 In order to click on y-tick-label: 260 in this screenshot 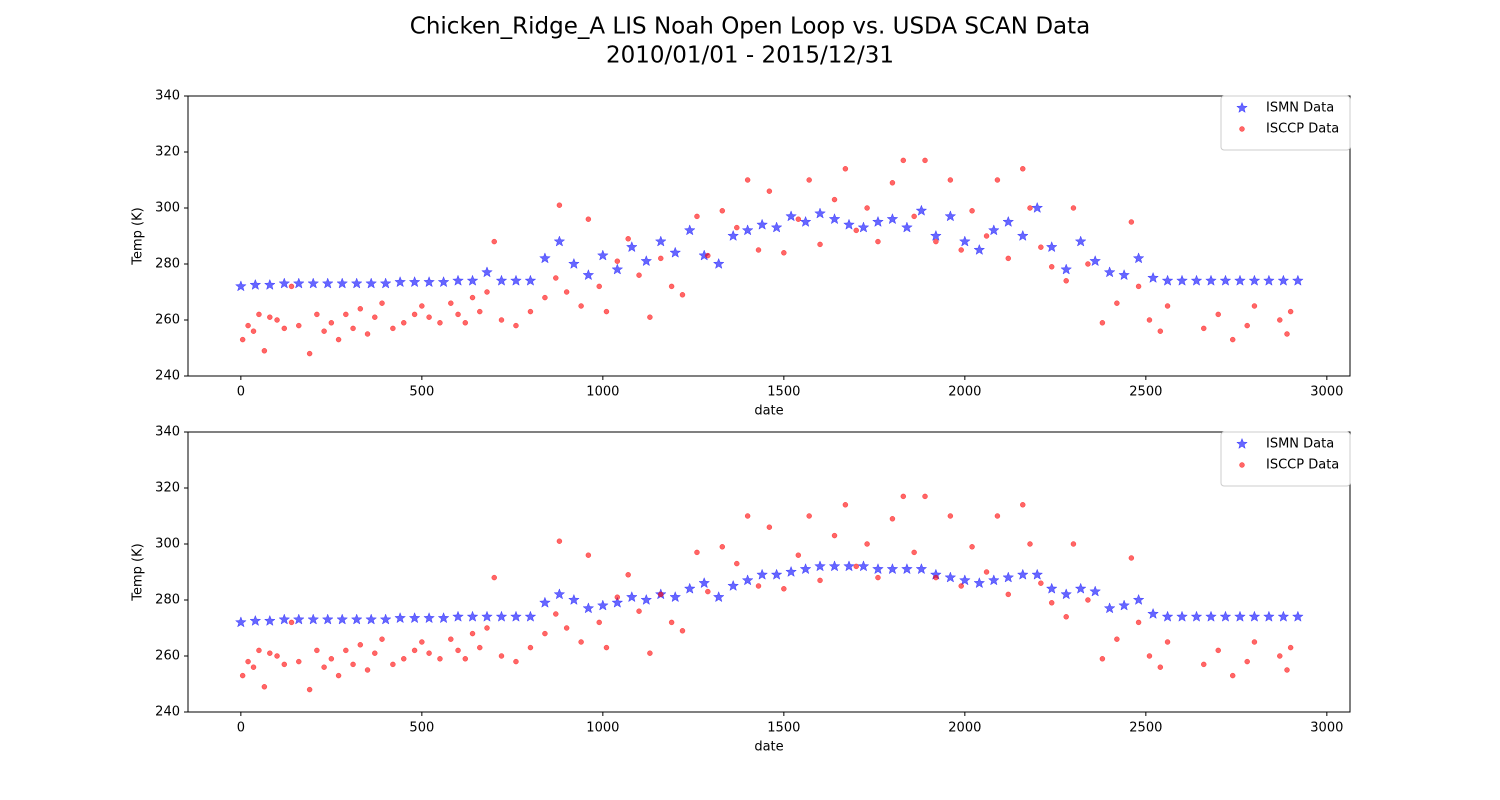, I will do `click(167, 320)`.